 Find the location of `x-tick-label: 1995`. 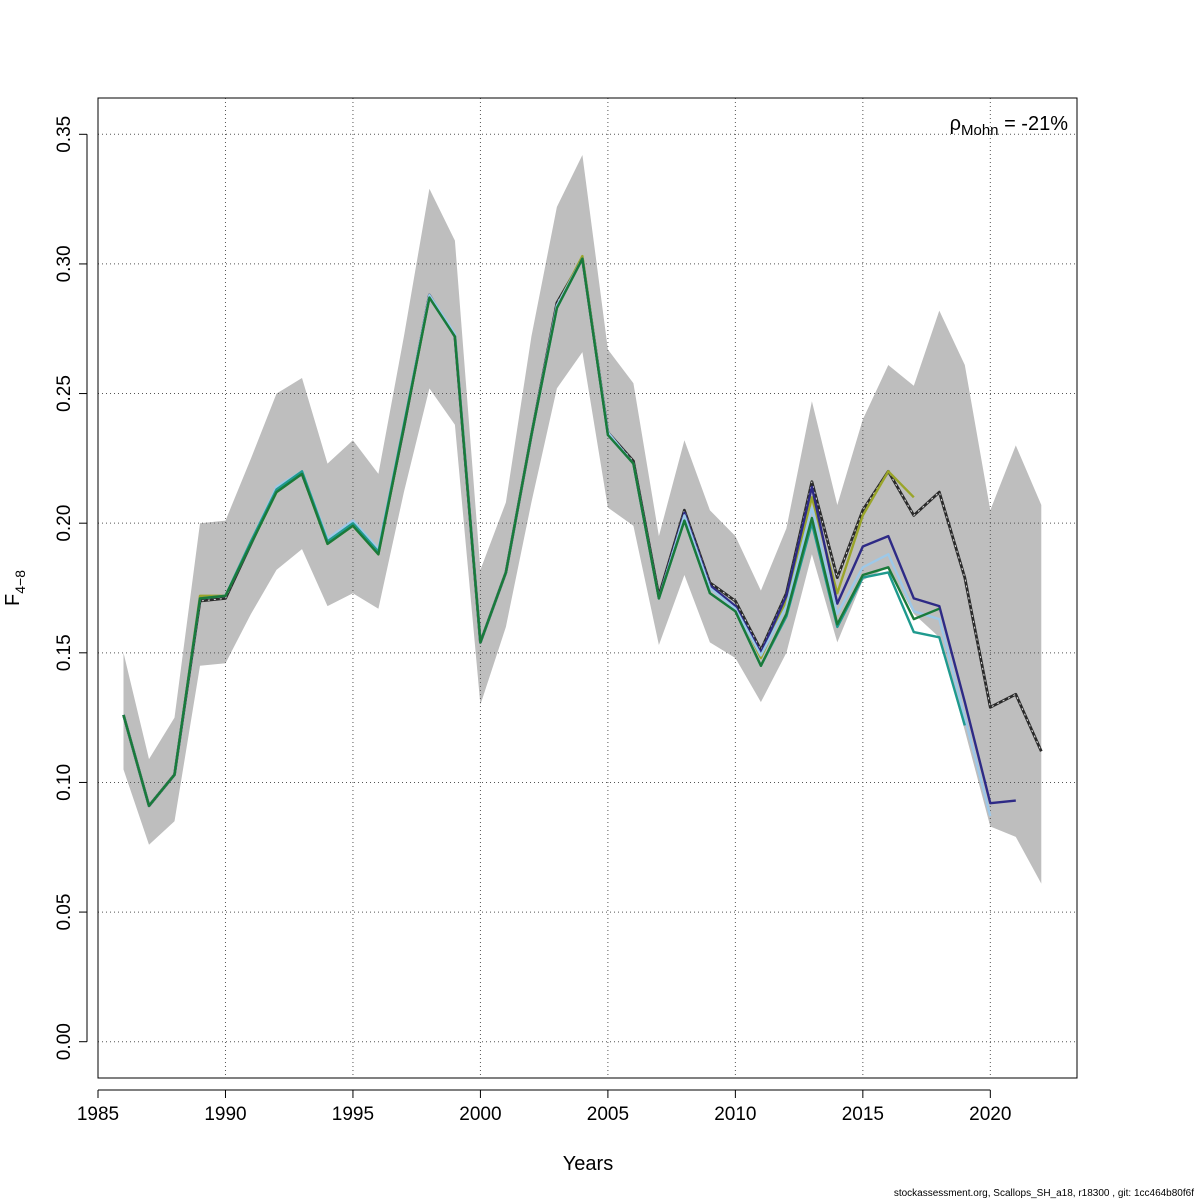

x-tick-label: 1995 is located at coordinates (353, 1114).